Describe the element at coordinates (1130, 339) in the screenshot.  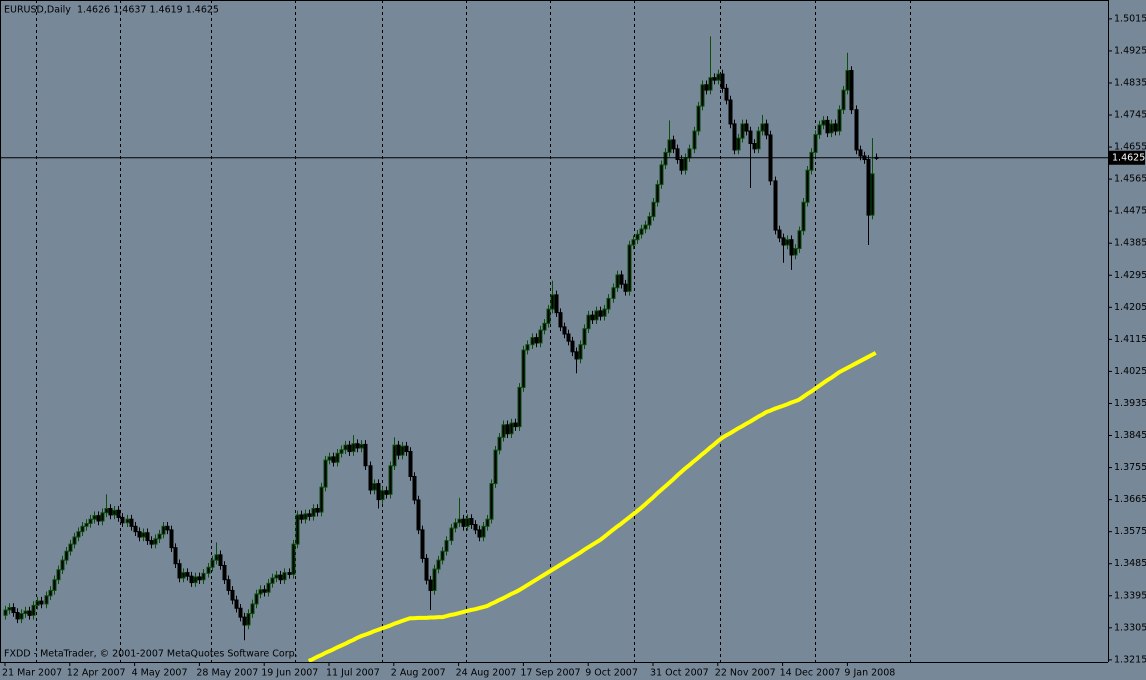
I see `y-tick-label: 1.4115` at that location.